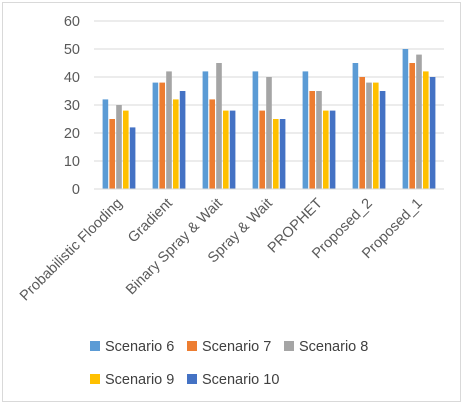 This screenshot has width=465, height=406. I want to click on y-tick-label: 10, so click(72, 162).